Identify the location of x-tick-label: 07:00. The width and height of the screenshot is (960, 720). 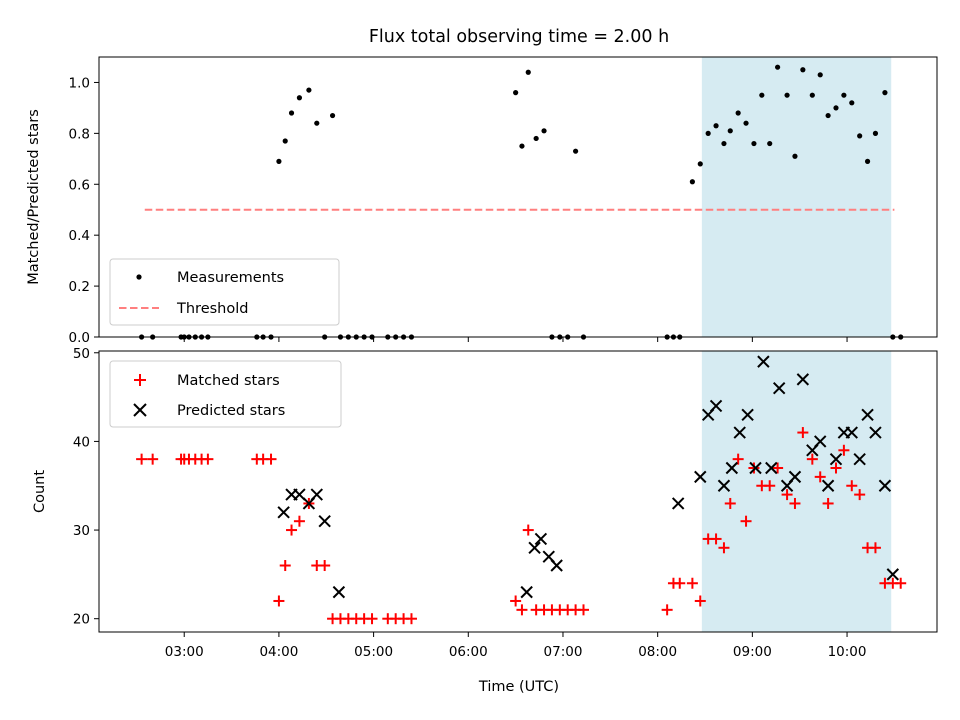
(563, 652).